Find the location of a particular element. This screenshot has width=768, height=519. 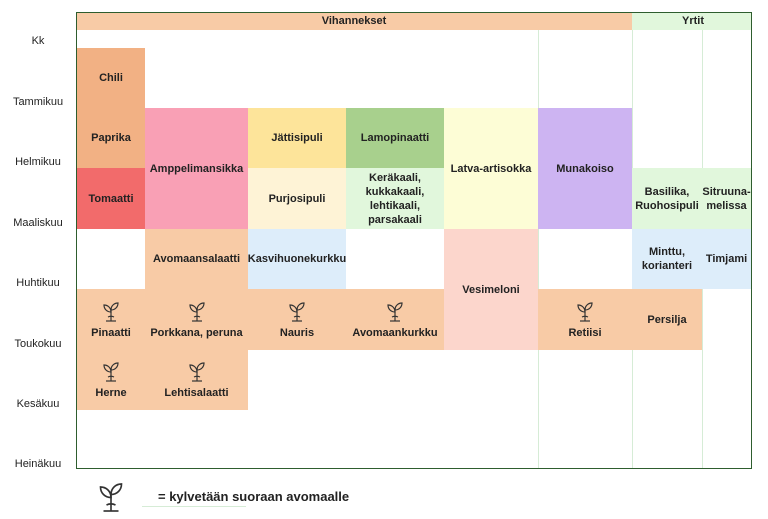

cell-purjosipuli: Purjosipuli is located at coordinates (297, 198).